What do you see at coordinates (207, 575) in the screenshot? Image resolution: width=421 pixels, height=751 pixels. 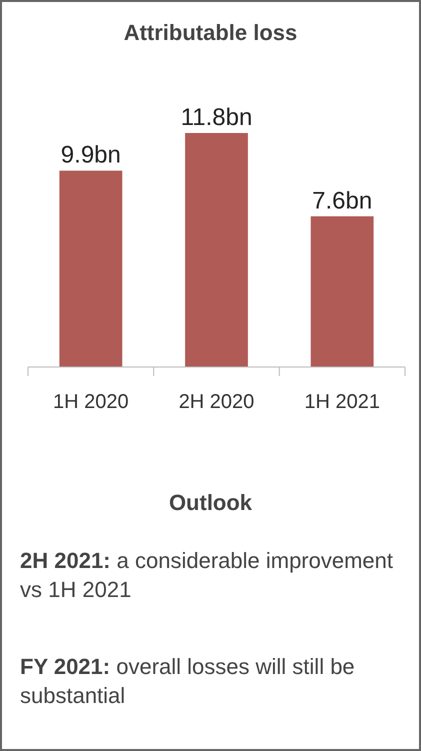 I see `text: 2H 2021: a considerable improvement vs 1H 2021` at bounding box center [207, 575].